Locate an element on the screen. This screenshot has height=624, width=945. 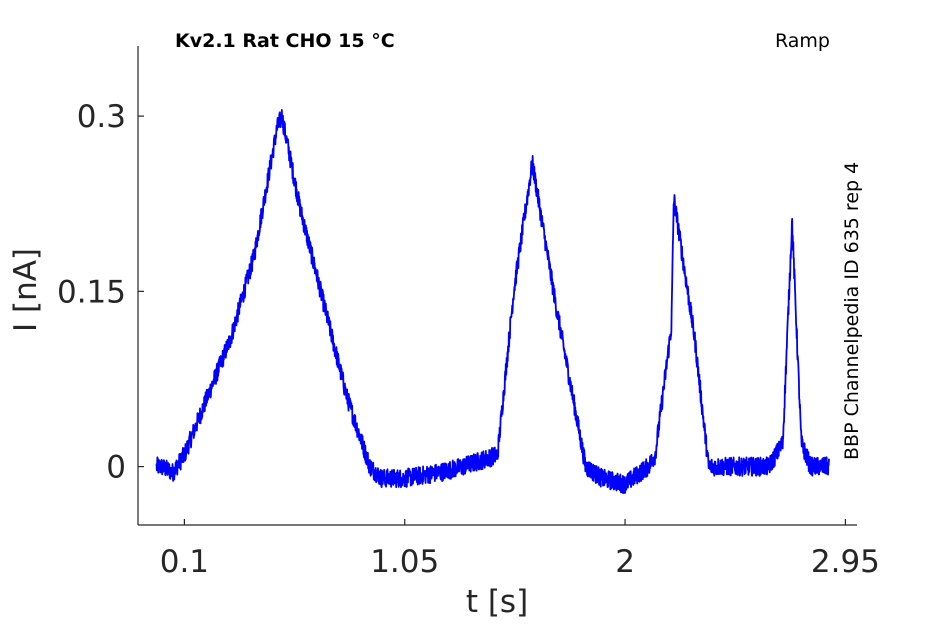
chart-title: Kv2.1 Rat CHO 15 °C is located at coordinates (285, 41).